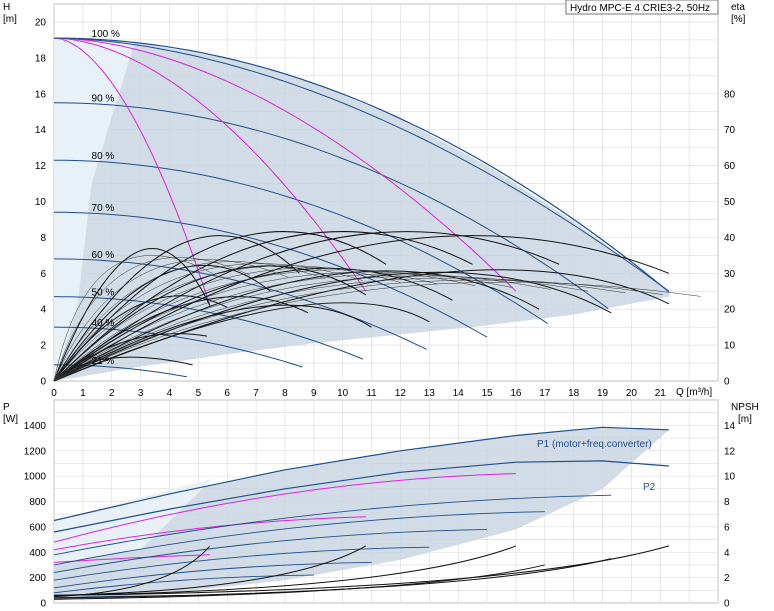 This screenshot has width=774, height=611. Describe the element at coordinates (730, 202) in the screenshot. I see `y2-tick-label: 50` at that location.